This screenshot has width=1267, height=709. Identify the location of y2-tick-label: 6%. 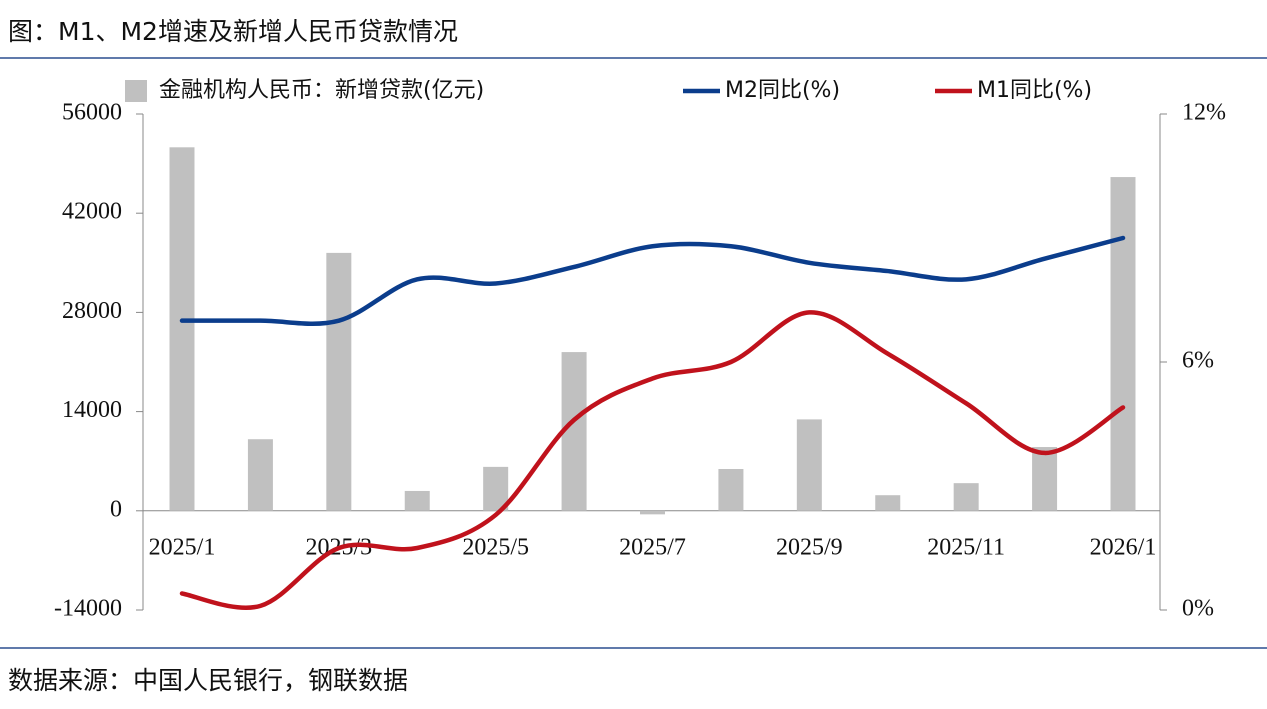
(1198, 361).